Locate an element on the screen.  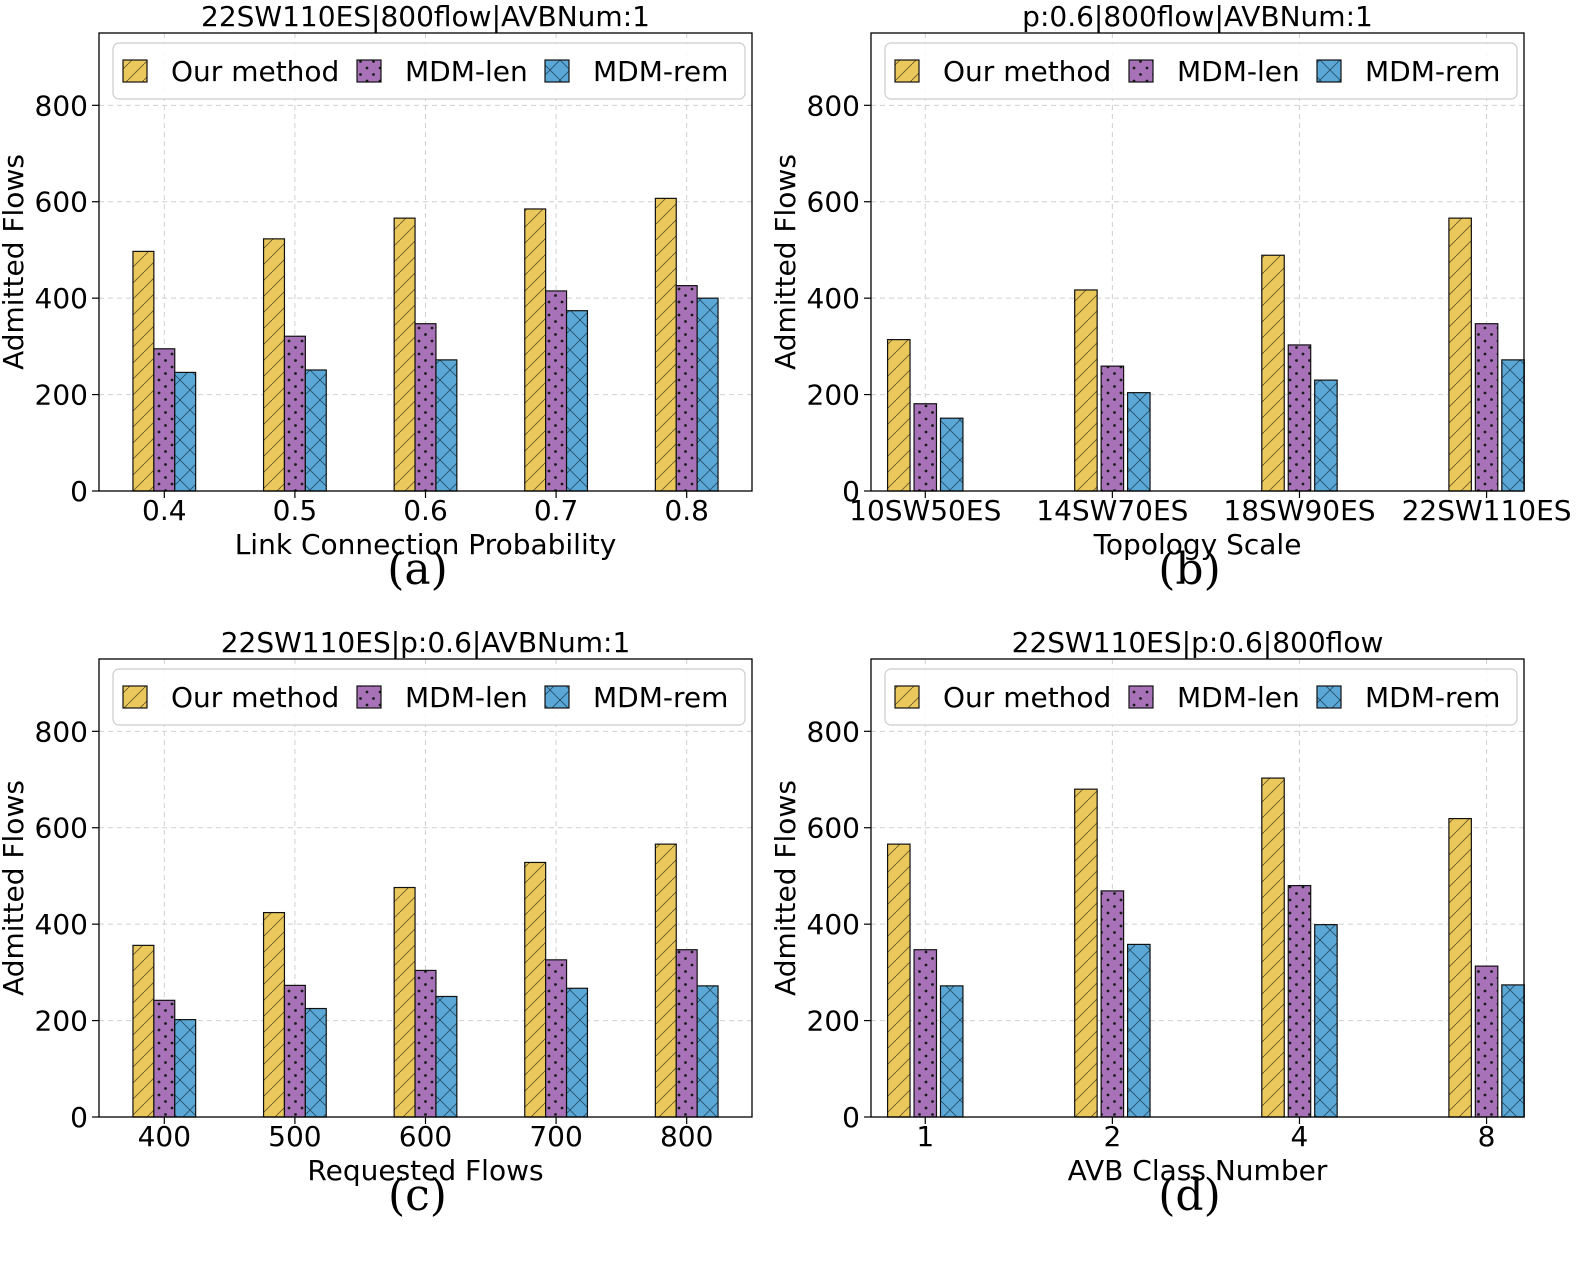
legend-label-our-method: Our method is located at coordinates (255, 697).